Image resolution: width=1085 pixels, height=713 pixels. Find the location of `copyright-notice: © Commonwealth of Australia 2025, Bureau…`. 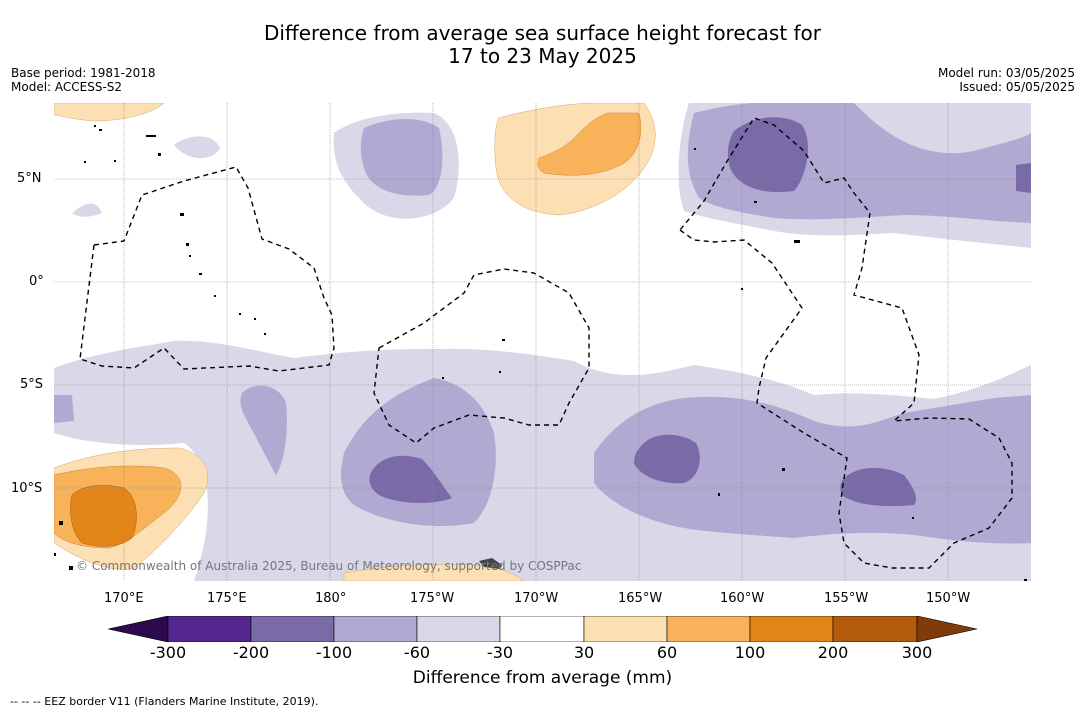

copyright-notice: © Commonwealth of Australia 2025, Bureau… is located at coordinates (329, 566).